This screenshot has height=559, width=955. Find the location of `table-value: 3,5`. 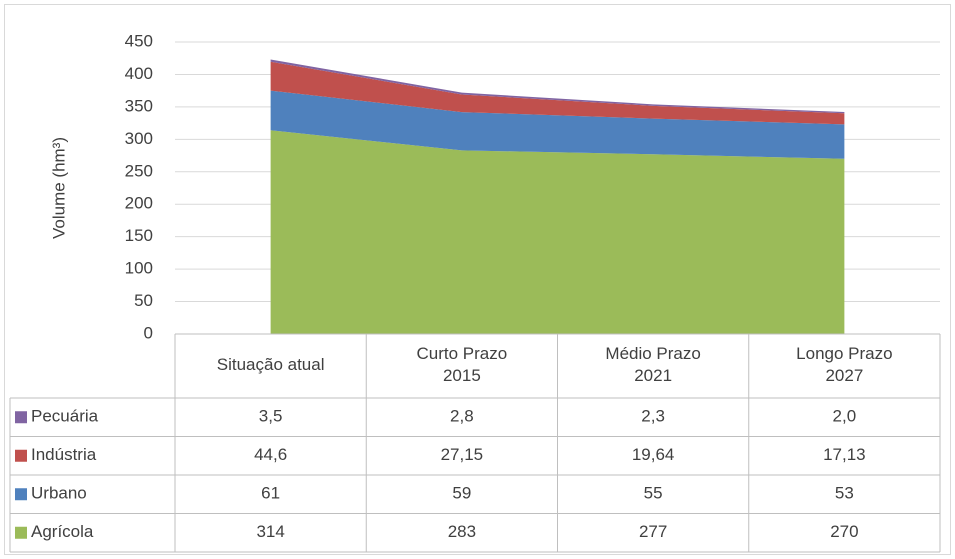

table-value: 3,5 is located at coordinates (271, 416).